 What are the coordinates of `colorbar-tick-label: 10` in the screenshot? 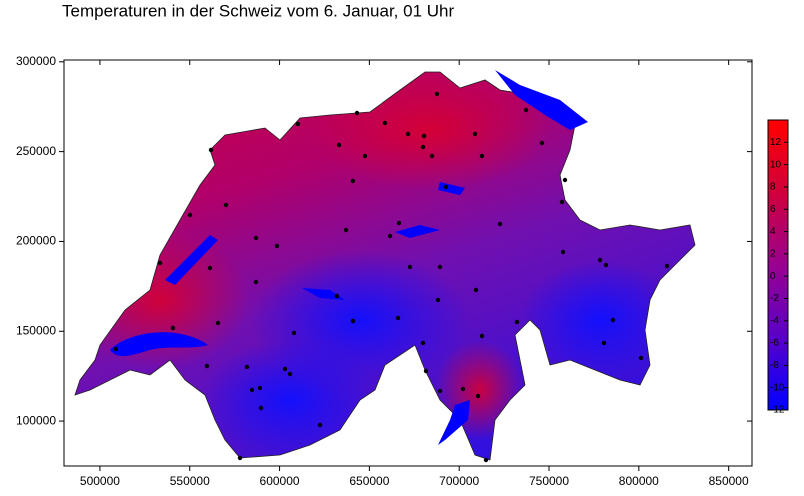 It's located at (776, 164).